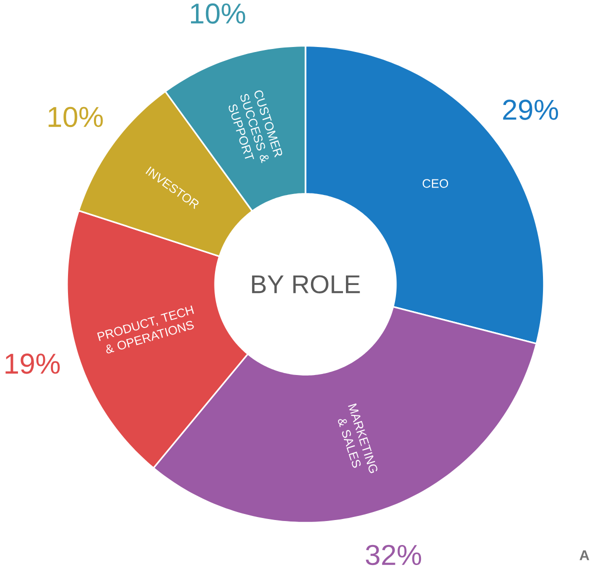 The height and width of the screenshot is (569, 593). What do you see at coordinates (33, 364) in the screenshot?
I see `data-label: 19%` at bounding box center [33, 364].